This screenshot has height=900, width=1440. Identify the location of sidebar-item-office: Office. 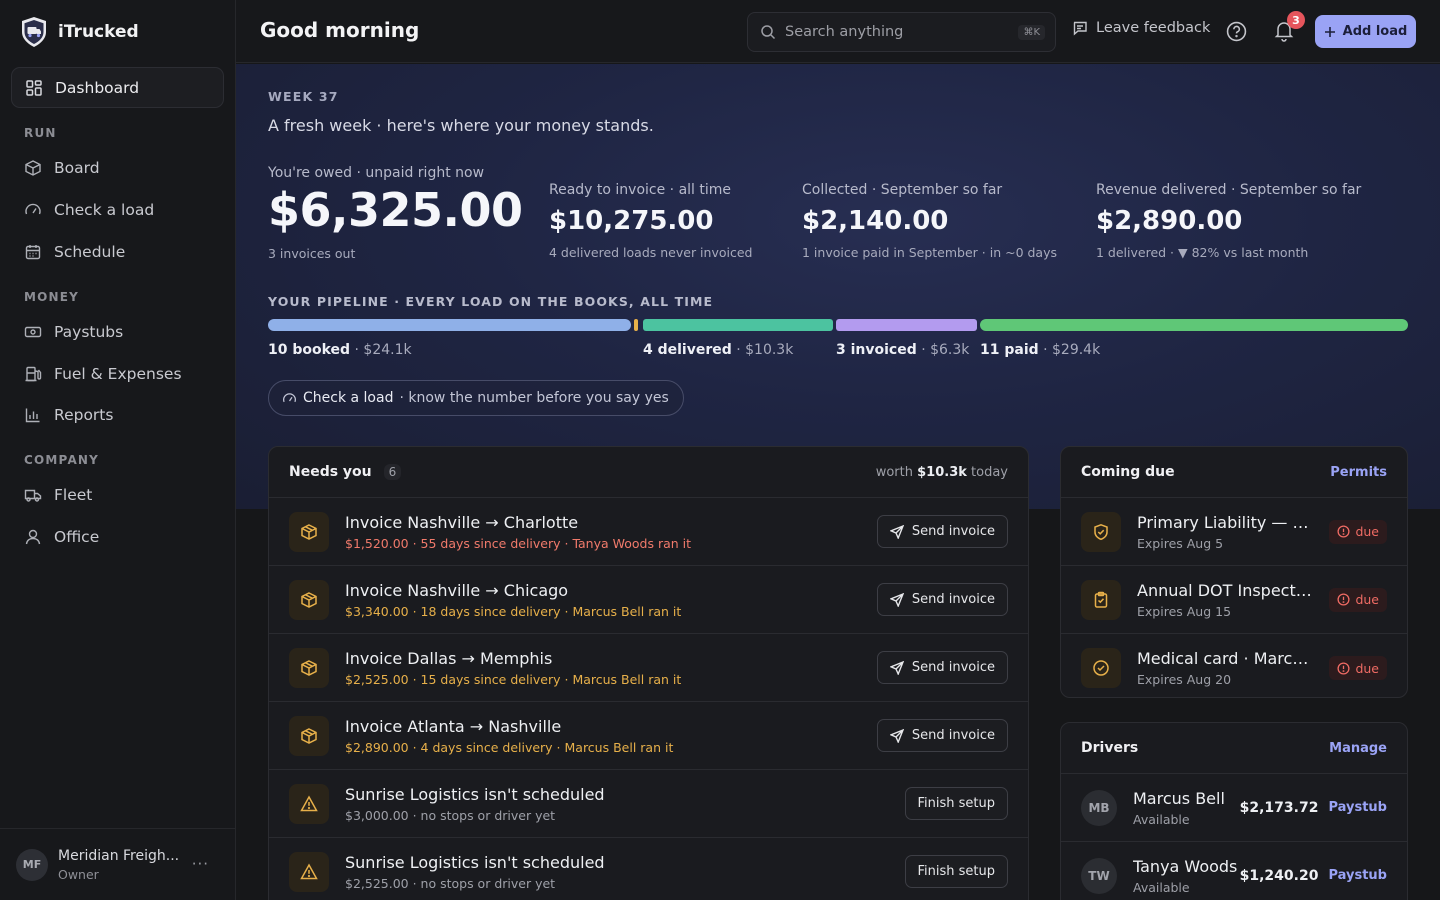
(117, 536).